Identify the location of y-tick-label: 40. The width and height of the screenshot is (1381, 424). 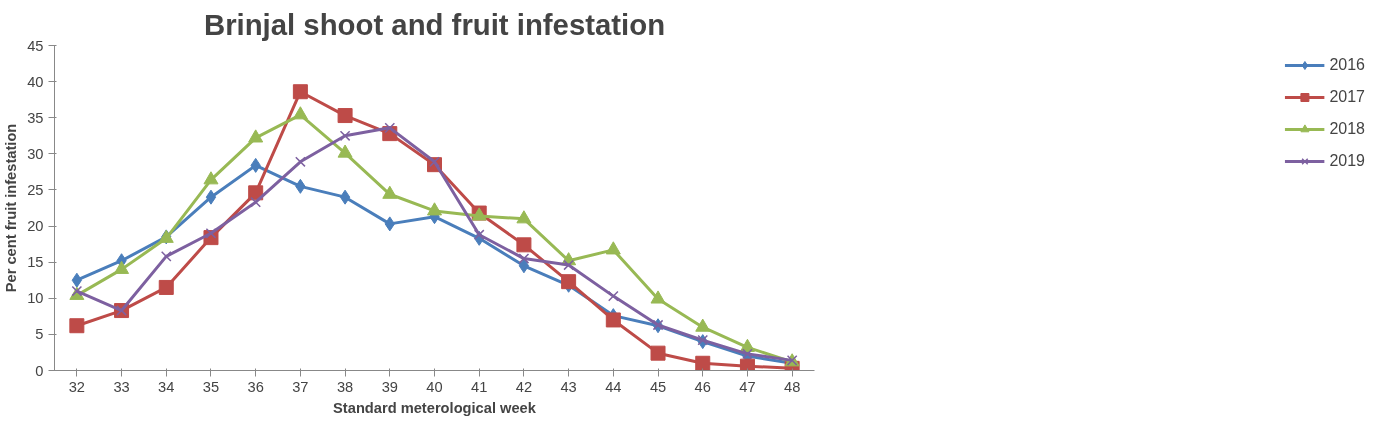
(35, 81).